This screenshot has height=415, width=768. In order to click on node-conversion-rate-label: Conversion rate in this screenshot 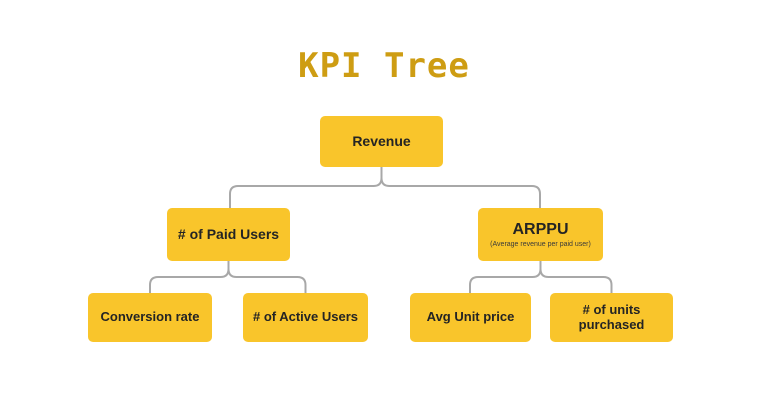, I will do `click(150, 317)`.